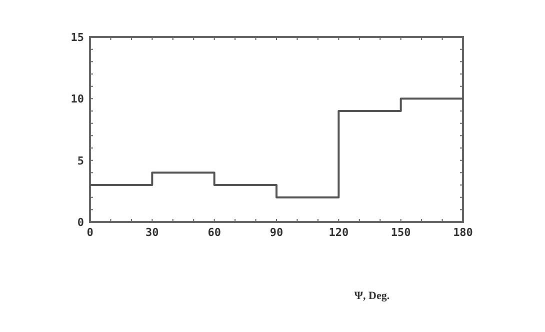  What do you see at coordinates (400, 232) in the screenshot?
I see `x-tick-label: 150` at bounding box center [400, 232].